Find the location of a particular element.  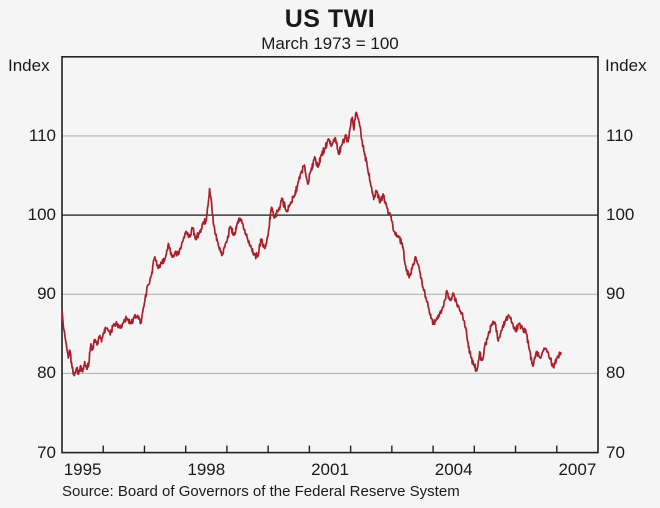

y-tick-label-right: 80 is located at coordinates (615, 373).